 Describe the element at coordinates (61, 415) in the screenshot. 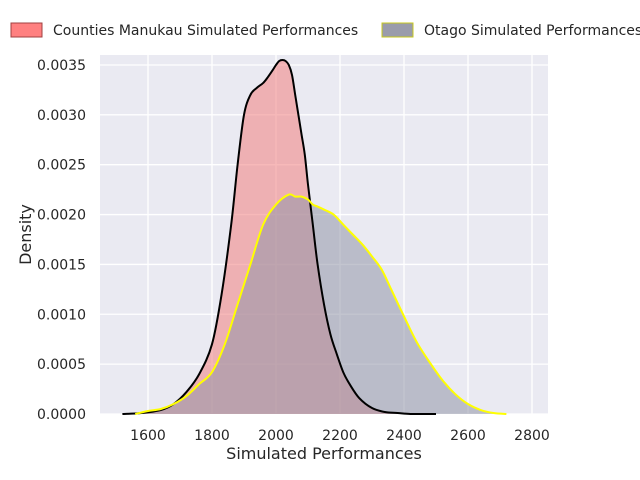

I see `y-tick-label: 0.0000` at that location.